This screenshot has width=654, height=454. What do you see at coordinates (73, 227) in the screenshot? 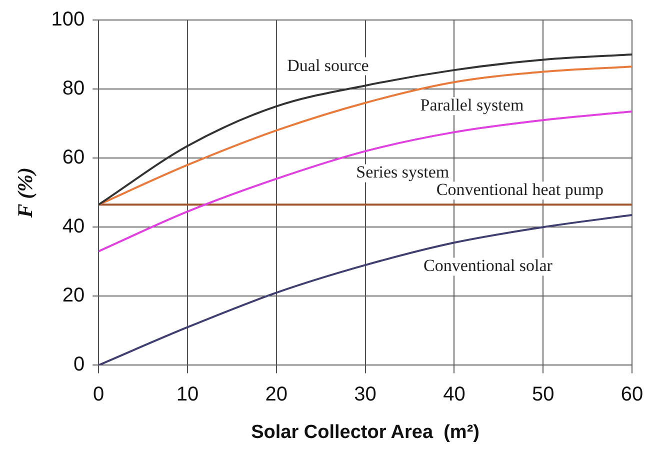
I see `y-tick-label: 40` at bounding box center [73, 227].